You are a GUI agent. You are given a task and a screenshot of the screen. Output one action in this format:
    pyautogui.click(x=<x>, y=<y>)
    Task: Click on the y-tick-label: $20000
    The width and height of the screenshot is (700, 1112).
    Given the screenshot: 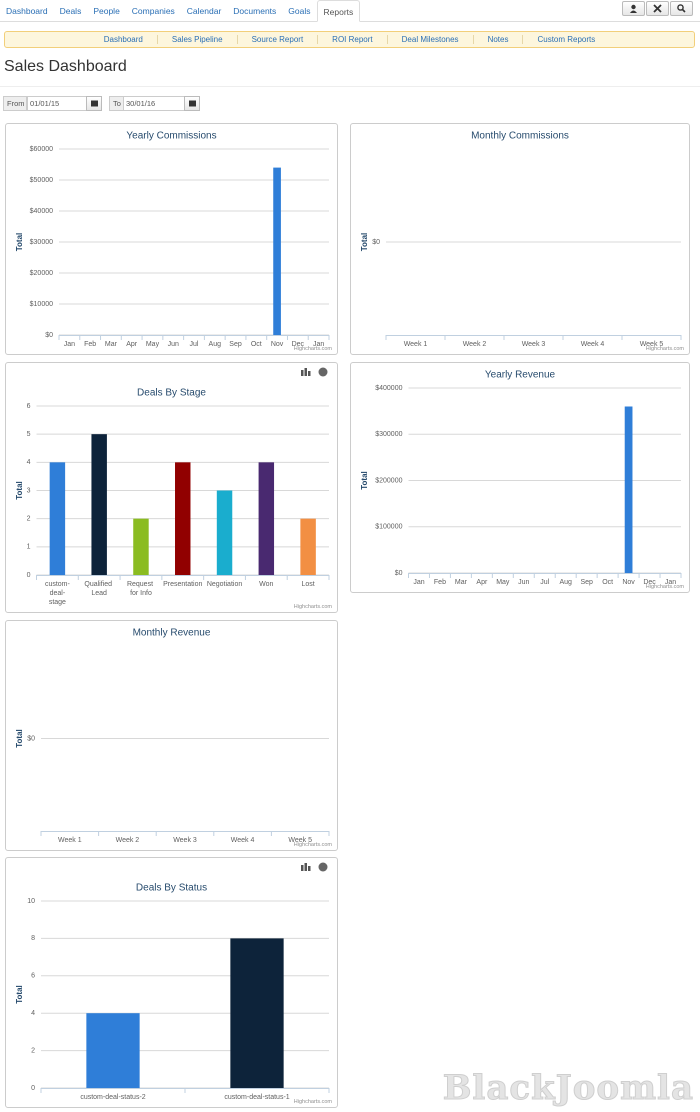 What is the action you would take?
    pyautogui.click(x=41, y=273)
    